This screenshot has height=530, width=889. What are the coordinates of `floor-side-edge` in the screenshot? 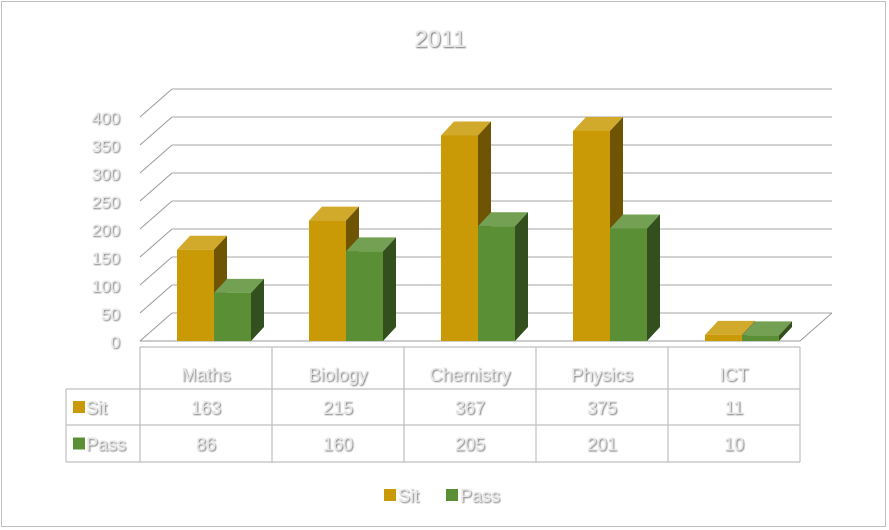 It's located at (816, 327).